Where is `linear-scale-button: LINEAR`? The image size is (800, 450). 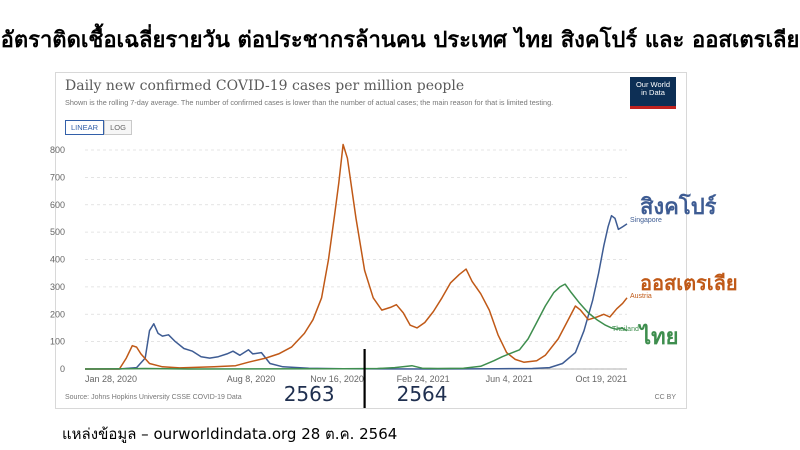 linear-scale-button: LINEAR is located at coordinates (85, 127).